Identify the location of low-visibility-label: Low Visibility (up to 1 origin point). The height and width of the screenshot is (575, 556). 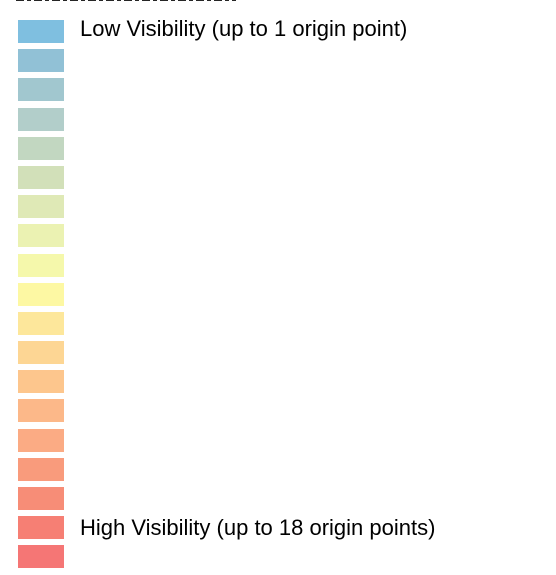
(244, 28).